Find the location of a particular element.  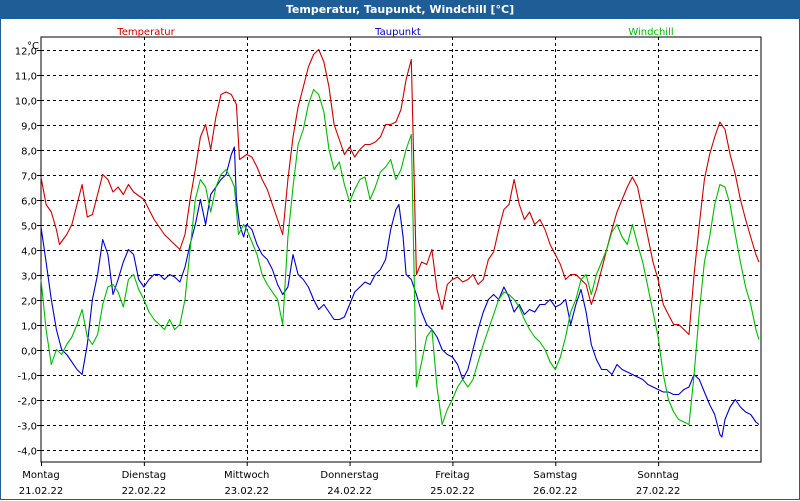

x-day-label: Montag is located at coordinates (40, 475).